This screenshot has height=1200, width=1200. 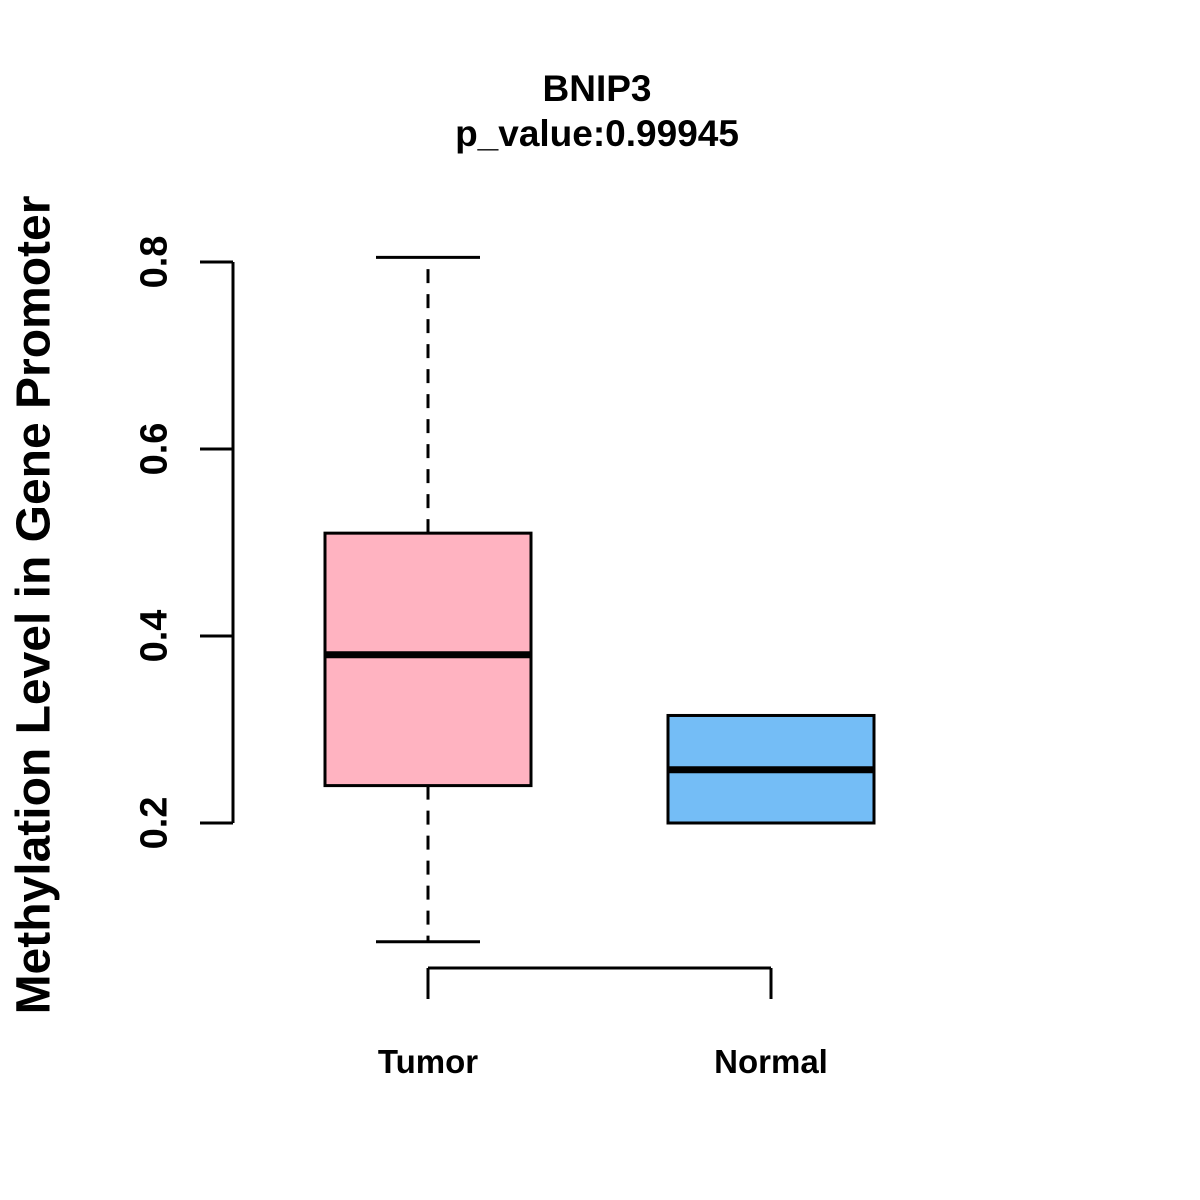 I want to click on y-axis-title: Methylation Level in Gene Promoter, so click(x=34, y=605).